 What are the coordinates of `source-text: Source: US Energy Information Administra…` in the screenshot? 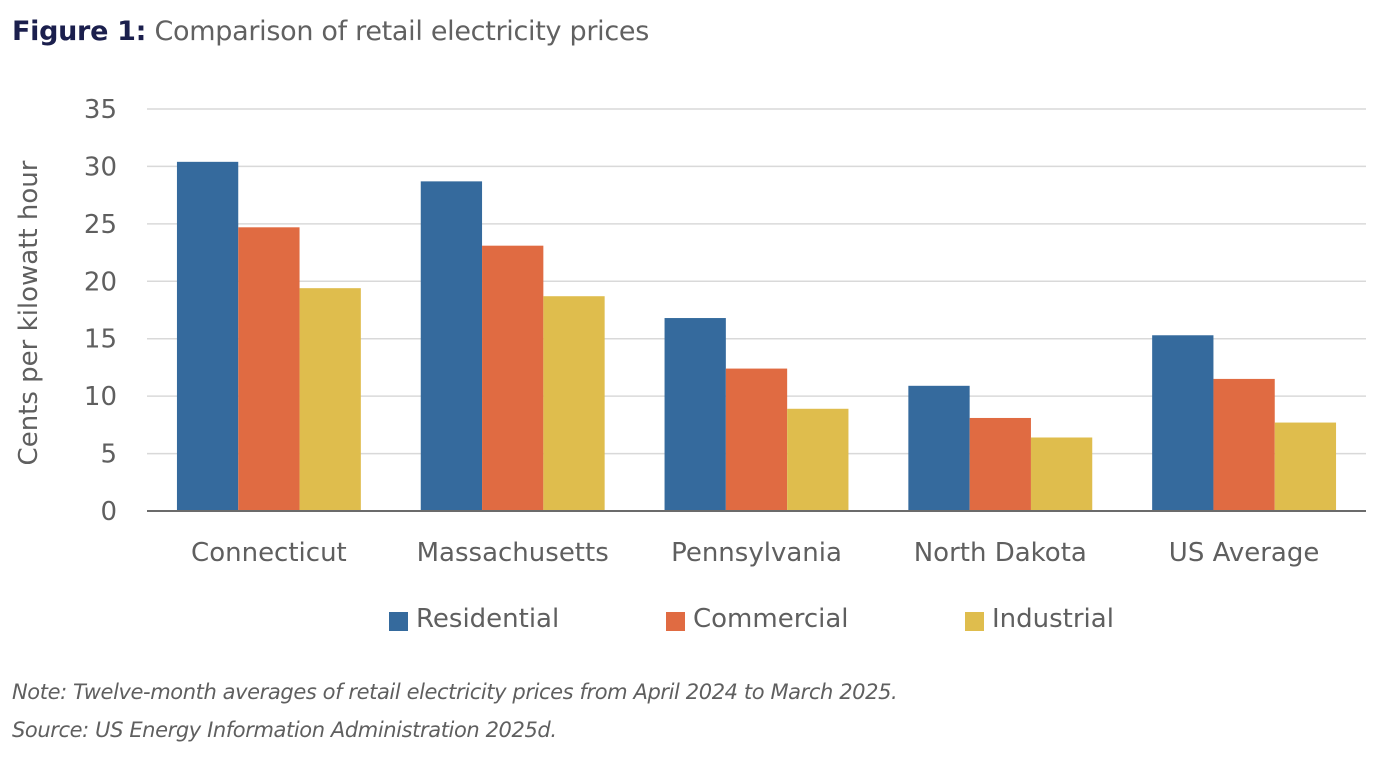 It's located at (284, 730).